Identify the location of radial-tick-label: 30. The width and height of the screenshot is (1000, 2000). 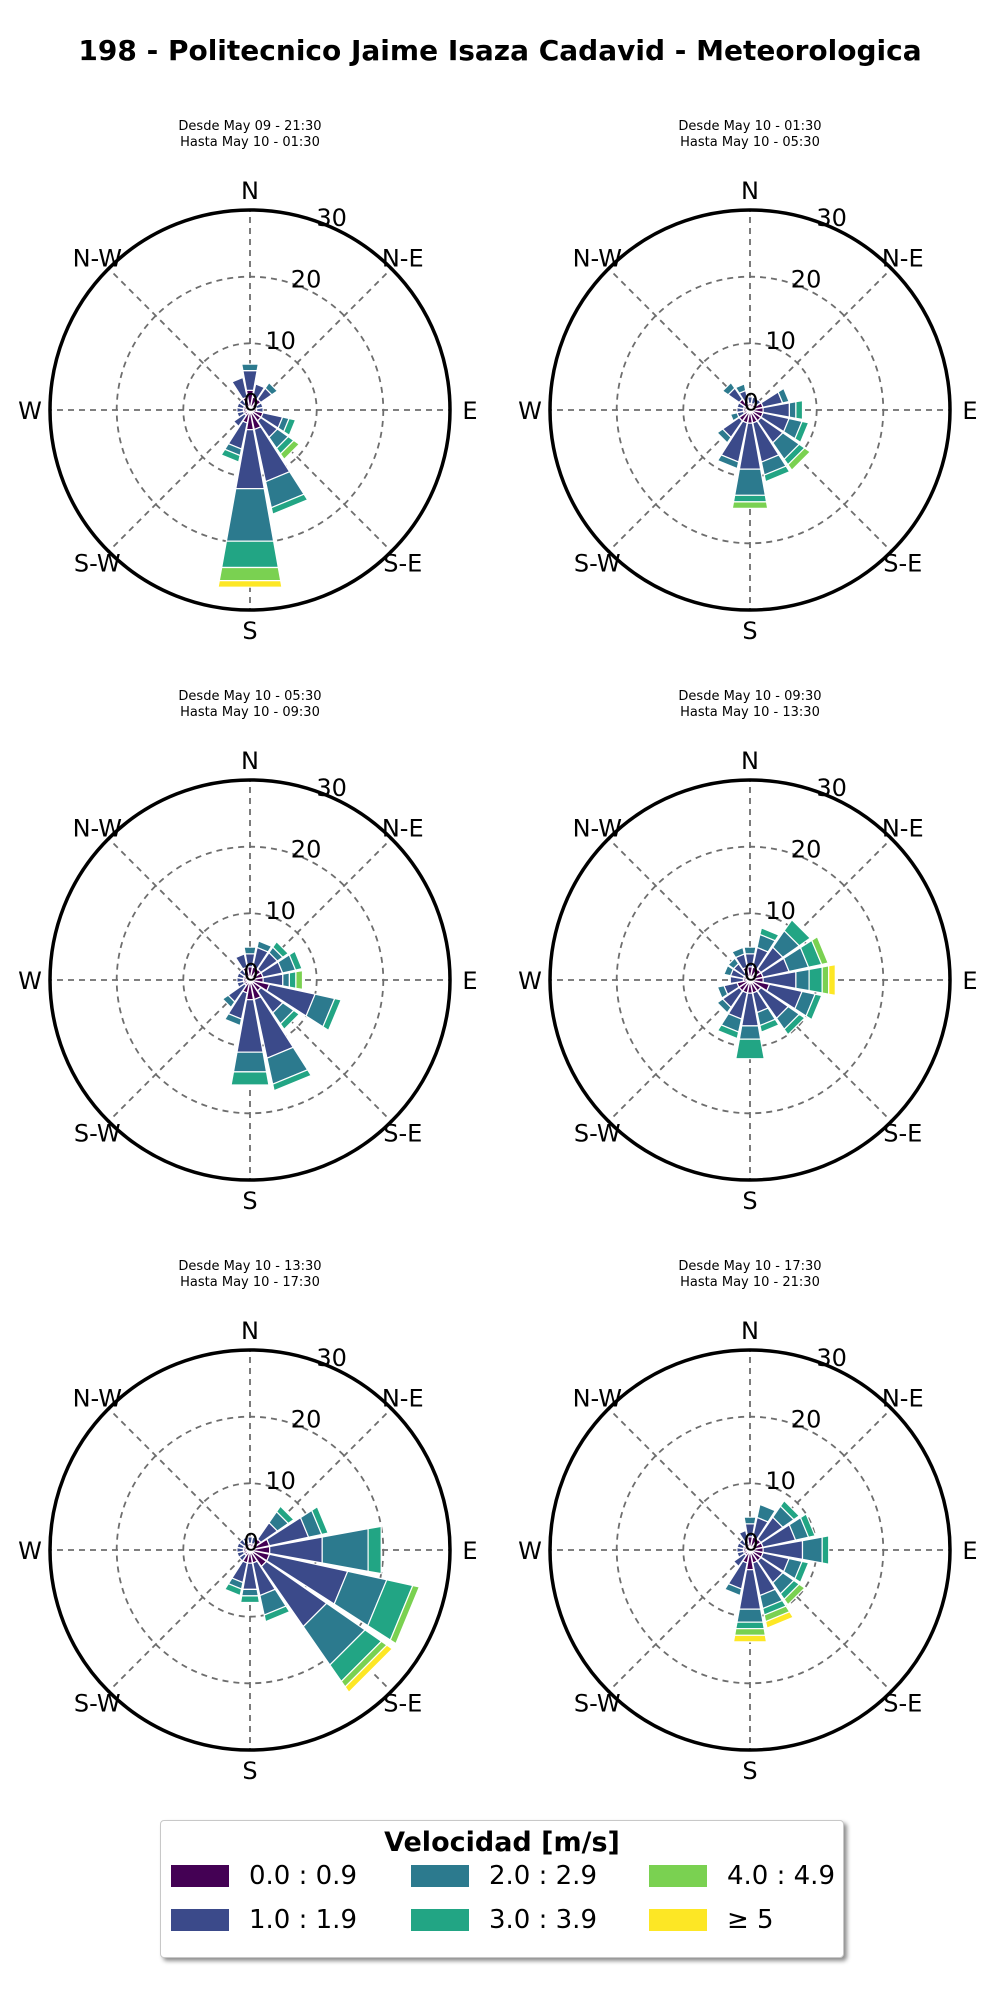
(831, 218).